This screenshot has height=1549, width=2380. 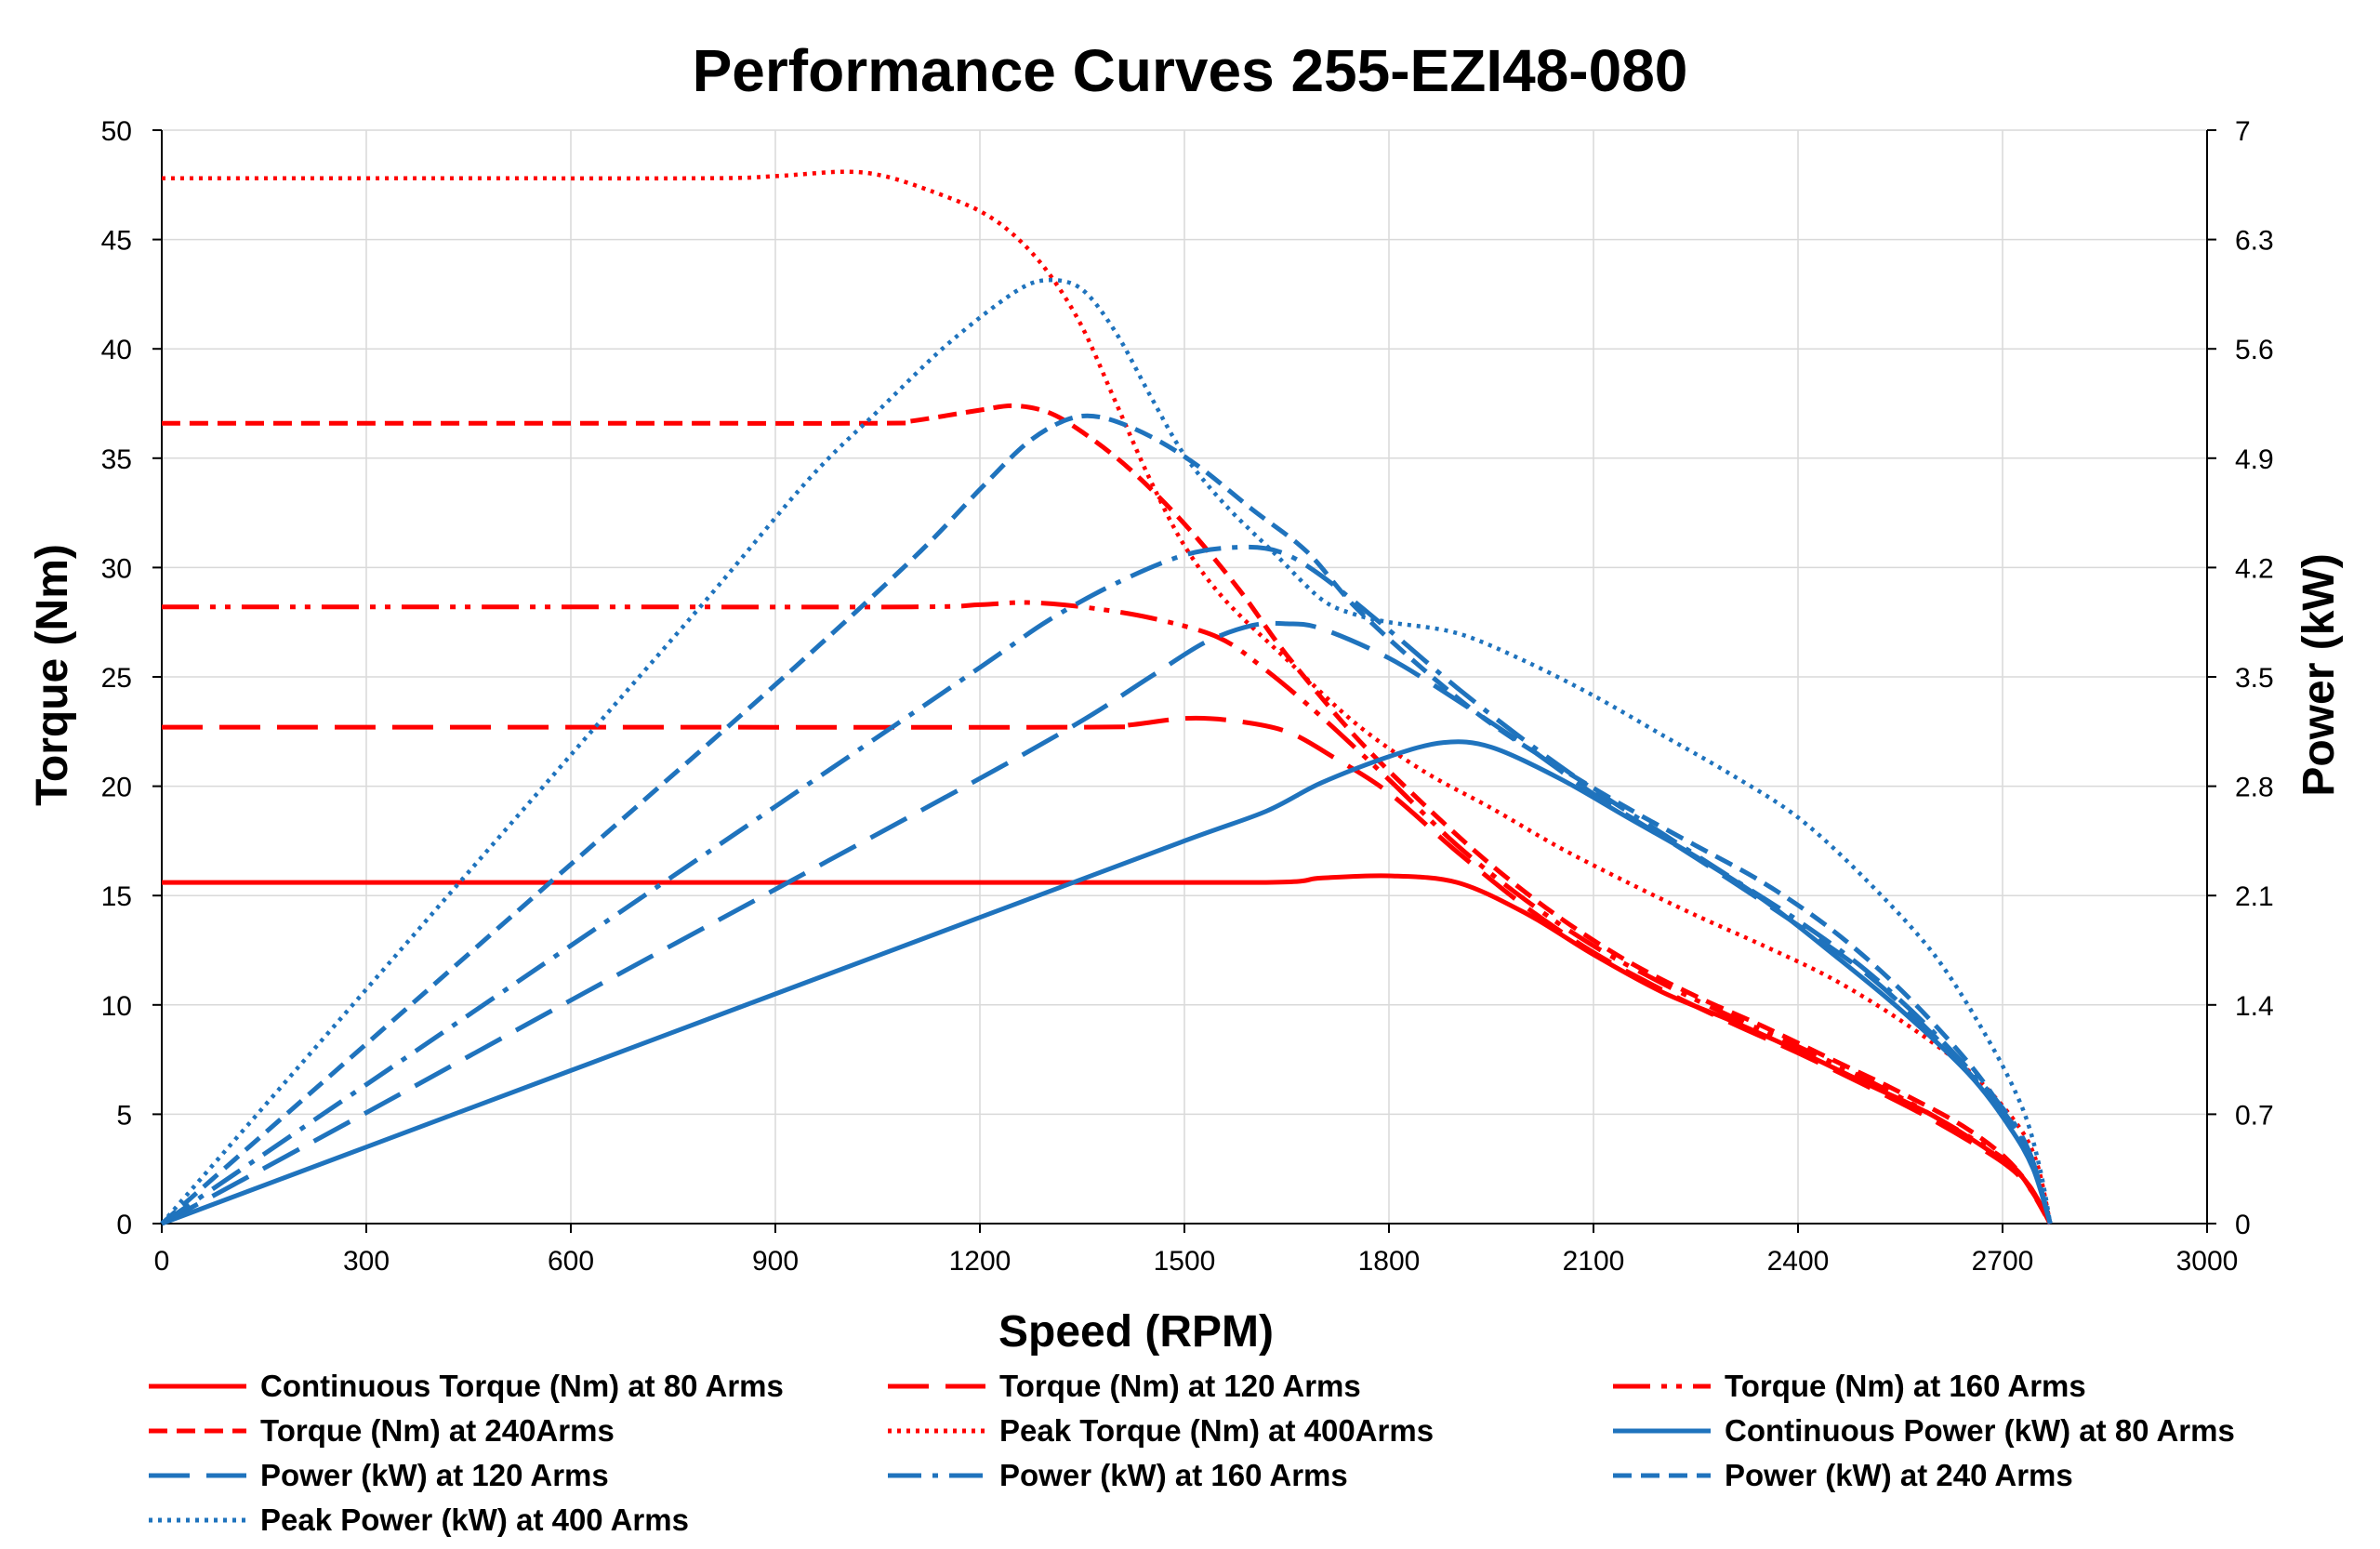 What do you see at coordinates (162, 1261) in the screenshot?
I see `x-tick-label: 0` at bounding box center [162, 1261].